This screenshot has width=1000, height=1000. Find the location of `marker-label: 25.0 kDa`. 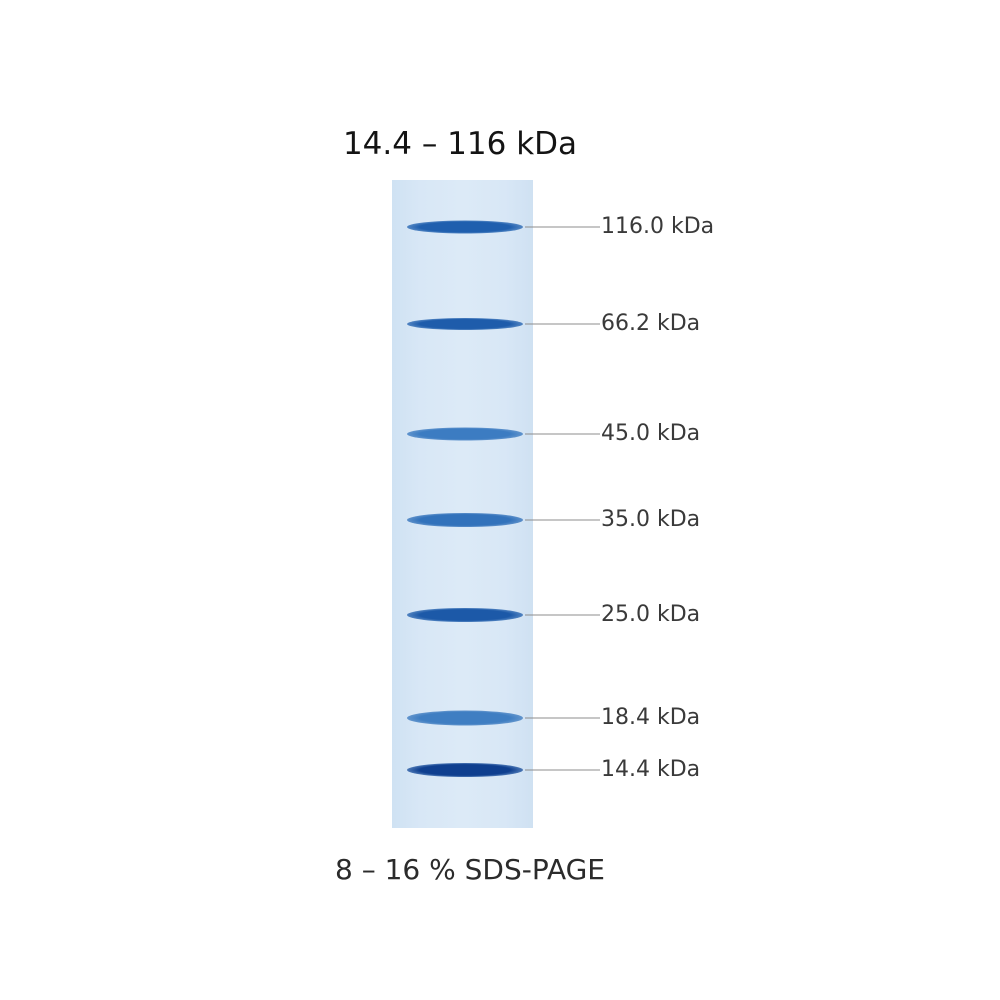

marker-label: 25.0 kDa is located at coordinates (651, 614).